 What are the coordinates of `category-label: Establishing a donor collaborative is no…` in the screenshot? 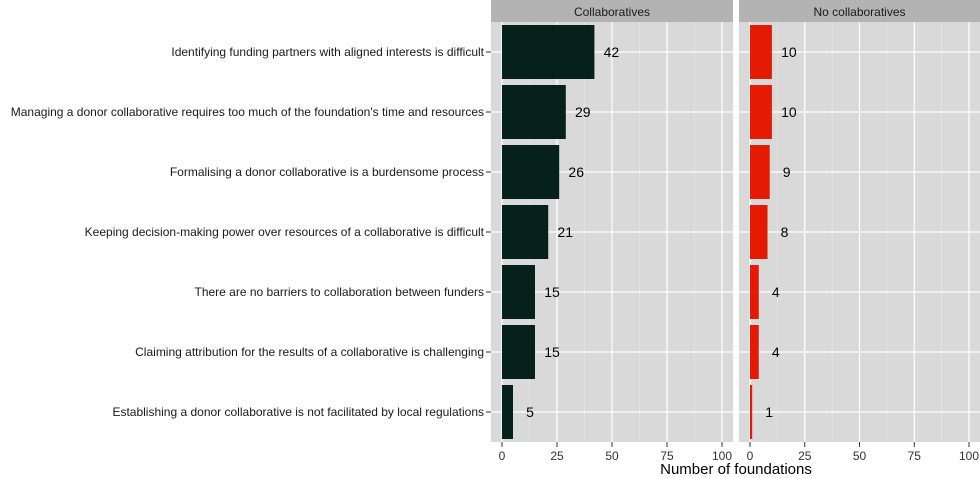 It's located at (298, 412).